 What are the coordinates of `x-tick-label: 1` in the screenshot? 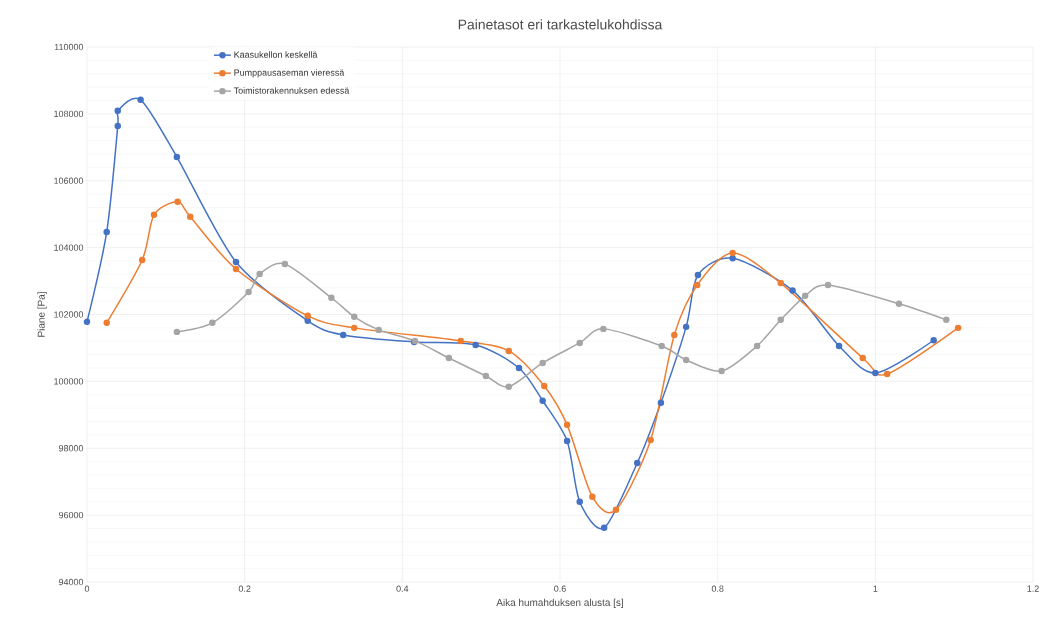 It's located at (875, 588).